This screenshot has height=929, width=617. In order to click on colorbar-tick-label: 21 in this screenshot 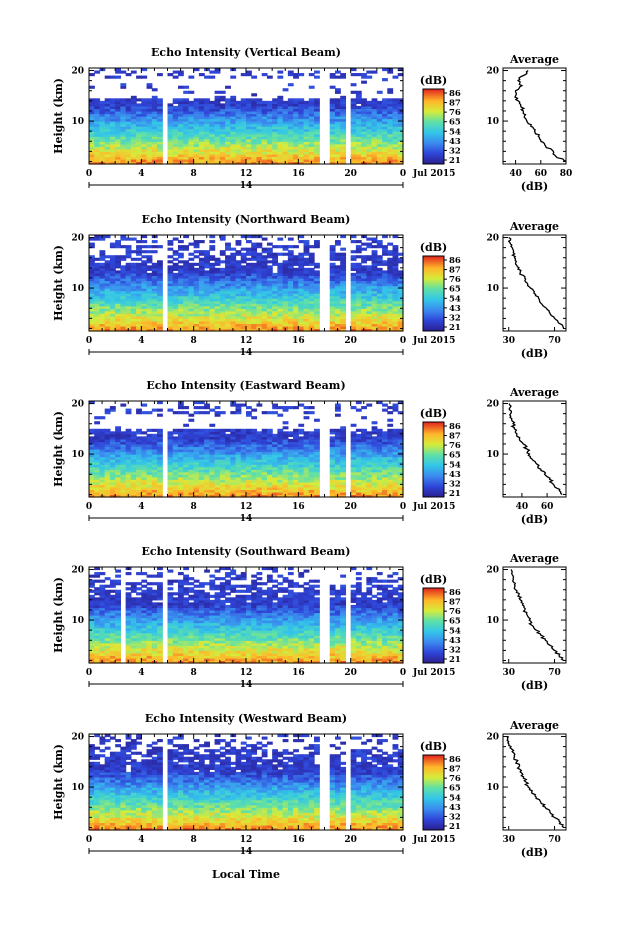, I will do `click(455, 328)`.